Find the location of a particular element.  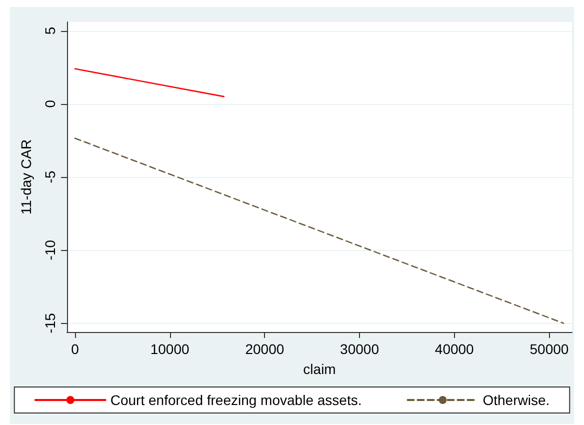

y-axis-title: 11-day CAR is located at coordinates (26, 177).